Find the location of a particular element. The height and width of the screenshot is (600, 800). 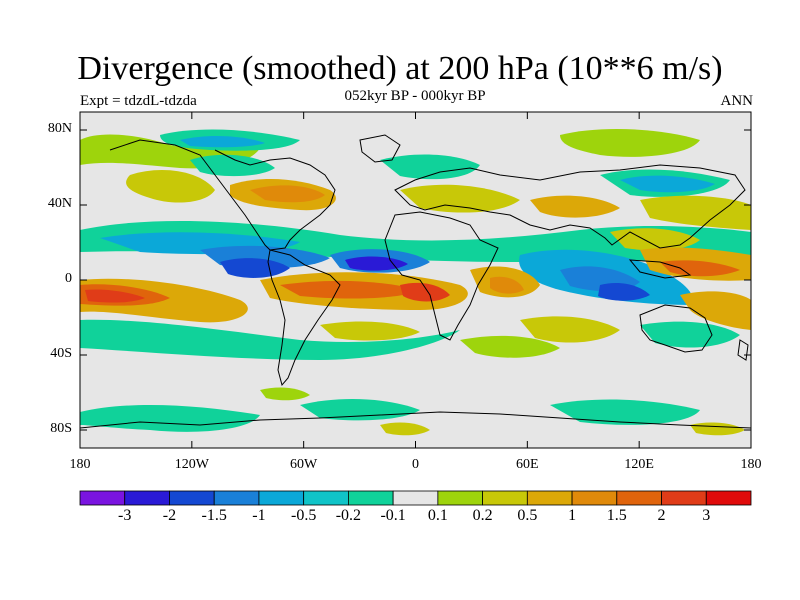

colorbar-label: -3 is located at coordinates (125, 515).